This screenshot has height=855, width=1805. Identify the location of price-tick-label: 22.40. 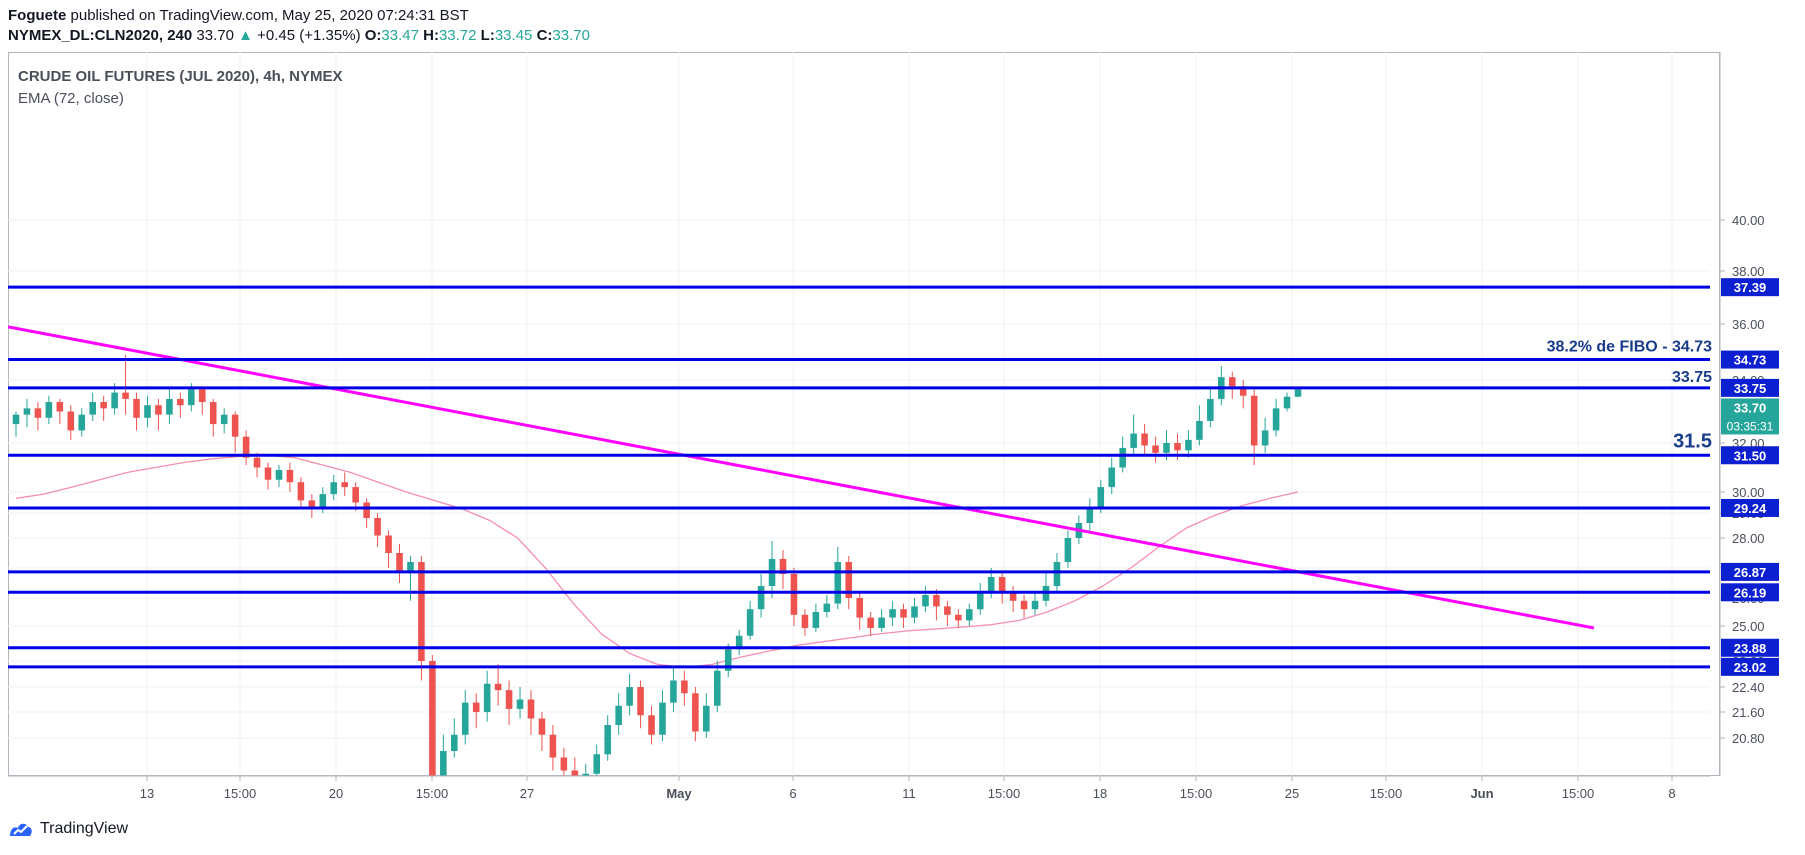
(1748, 687).